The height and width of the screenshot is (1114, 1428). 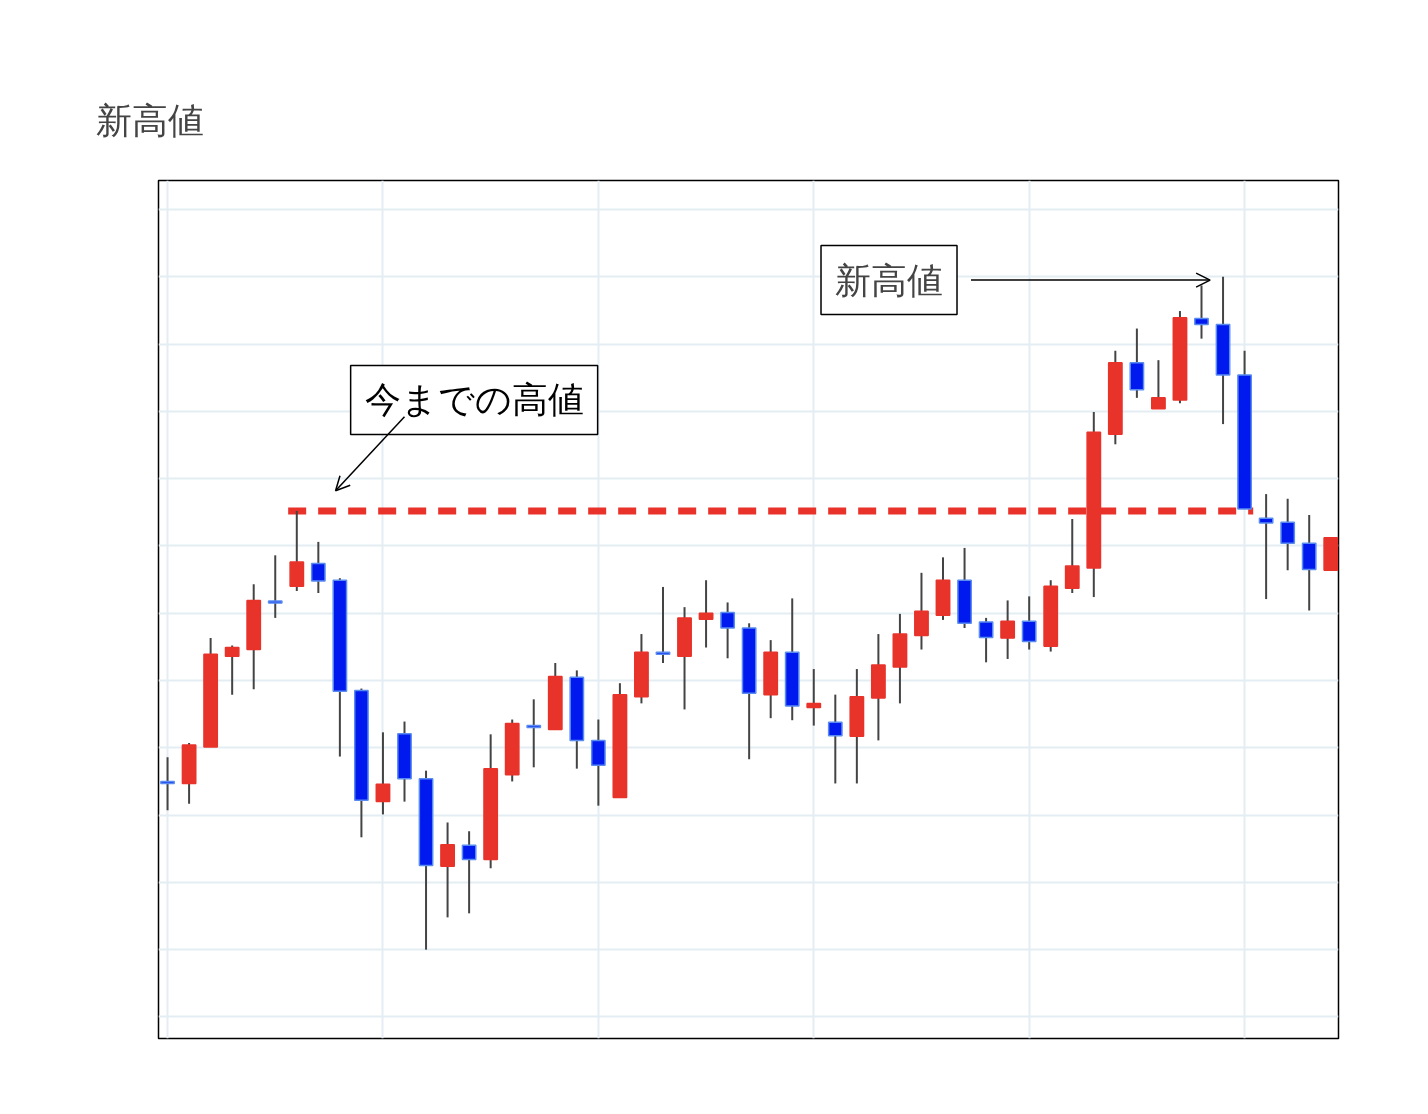 I want to click on annotation: 新高値, so click(x=889, y=280).